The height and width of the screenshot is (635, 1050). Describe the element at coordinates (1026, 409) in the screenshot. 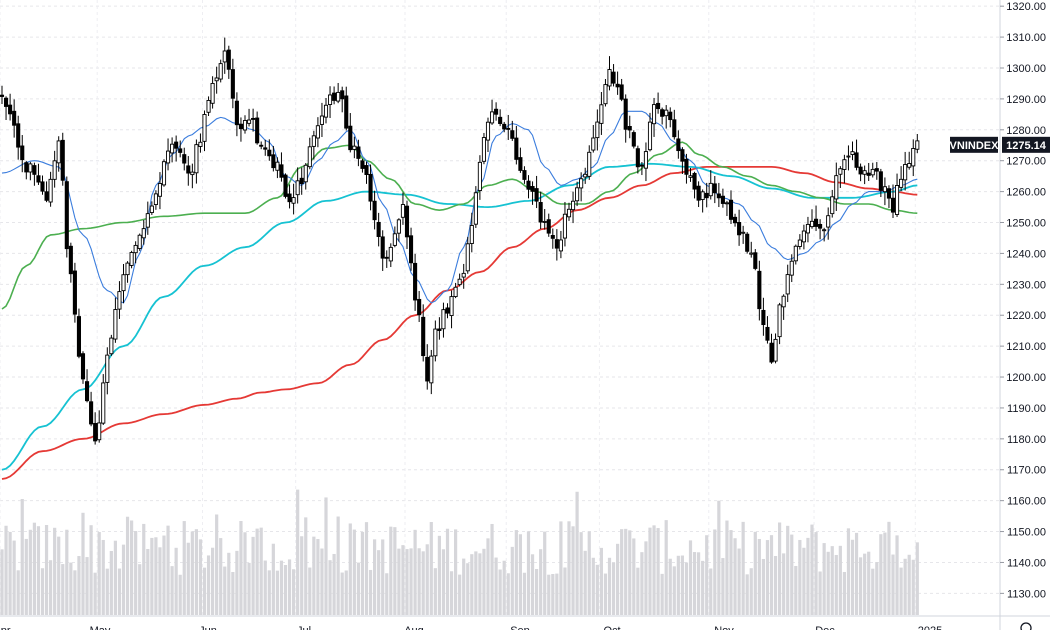

I see `price-tick-label: 1190.00` at that location.